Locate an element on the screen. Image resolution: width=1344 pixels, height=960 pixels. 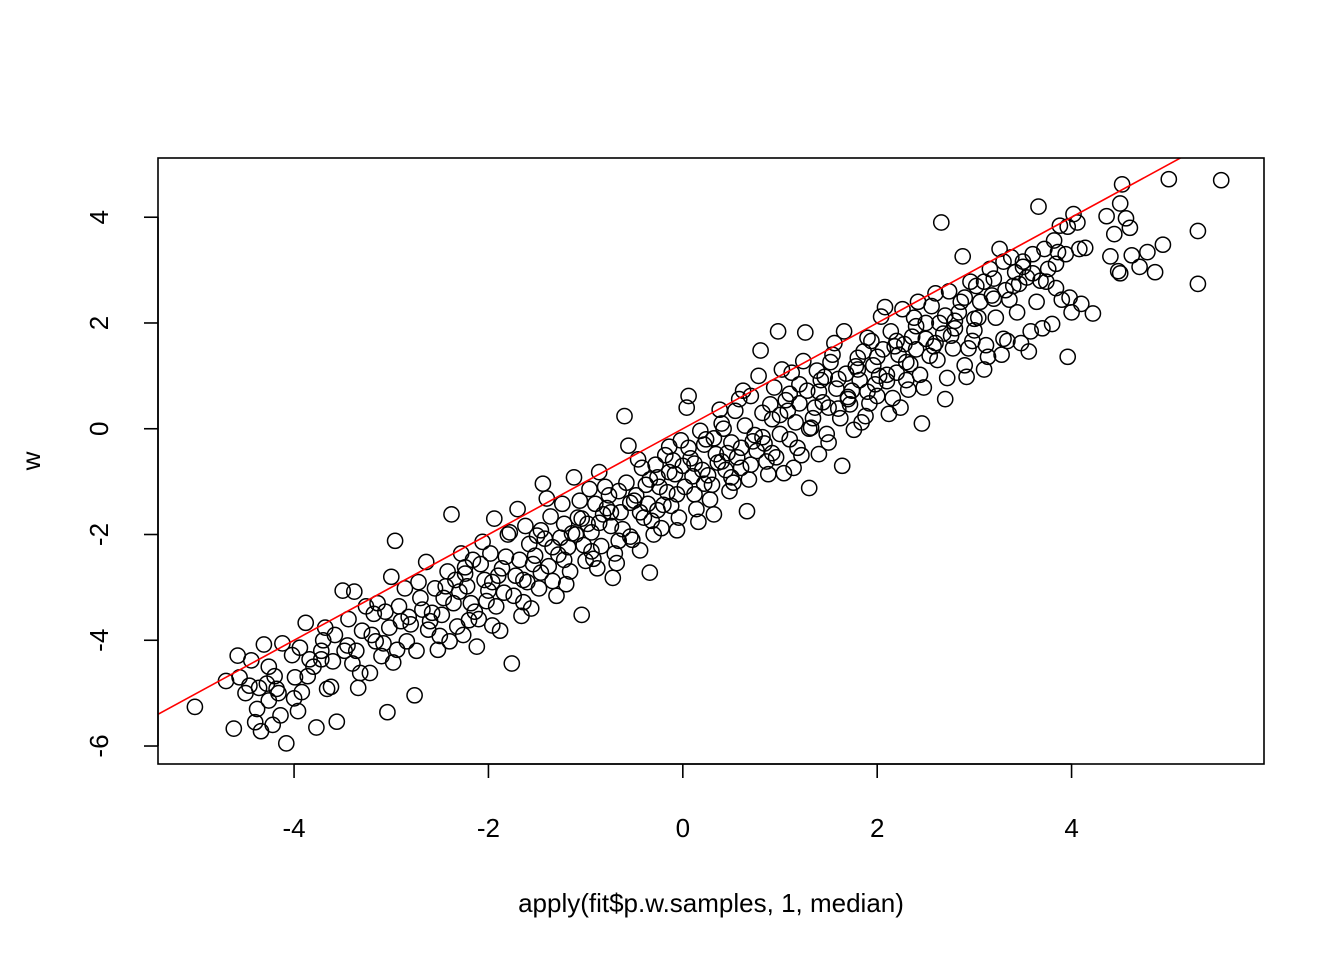
y-tick-label: -6 is located at coordinates (99, 745).